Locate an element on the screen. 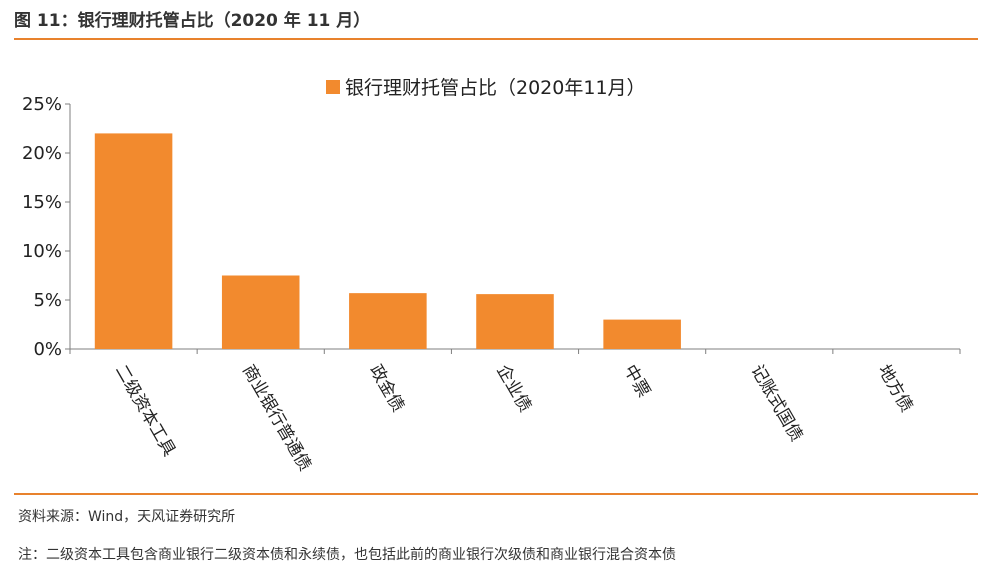  y-tick-label: 20% is located at coordinates (42, 153).